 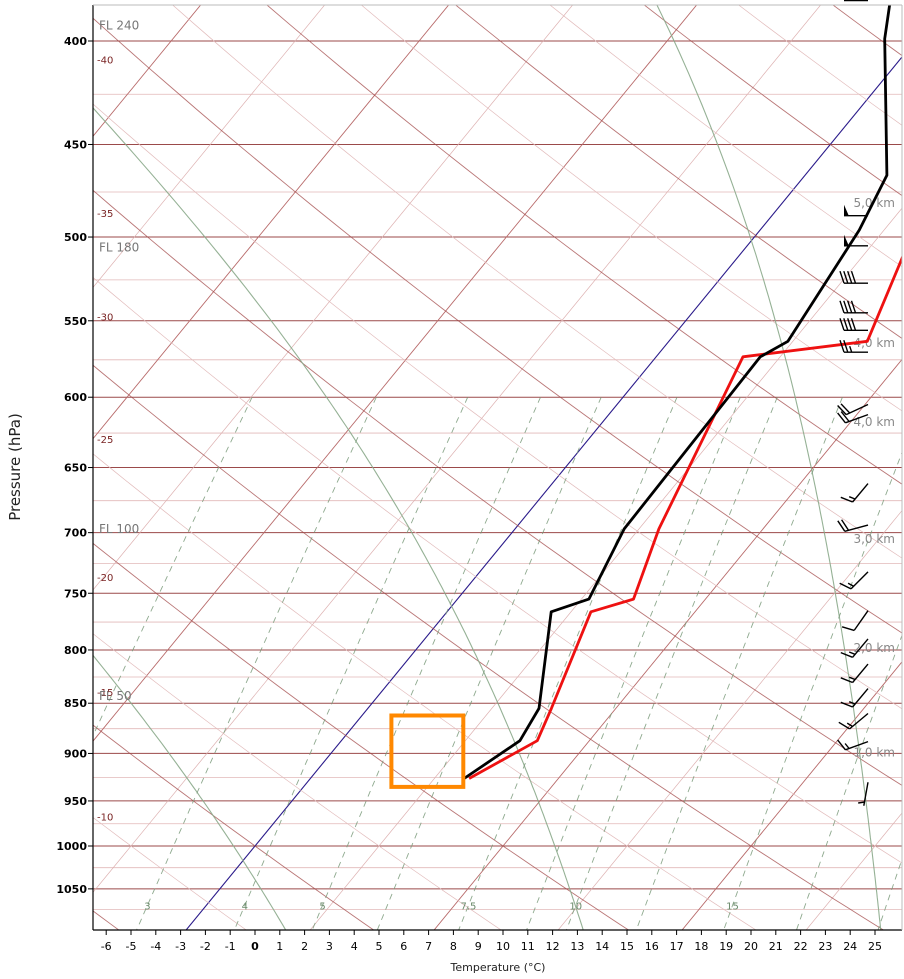 I want to click on y-axis-title: Pressure (hPa), so click(x=15, y=467).